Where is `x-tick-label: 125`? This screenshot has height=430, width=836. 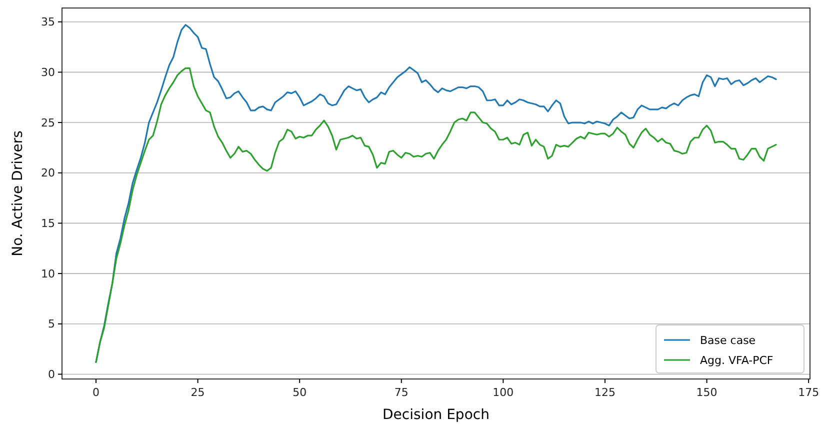 x-tick-label: 125 is located at coordinates (605, 392).